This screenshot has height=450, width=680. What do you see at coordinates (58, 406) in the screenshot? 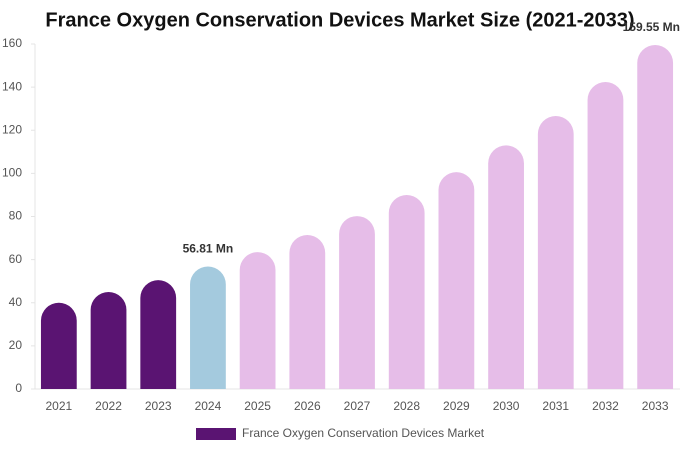
I see `x-tick-label: 2021` at bounding box center [58, 406].